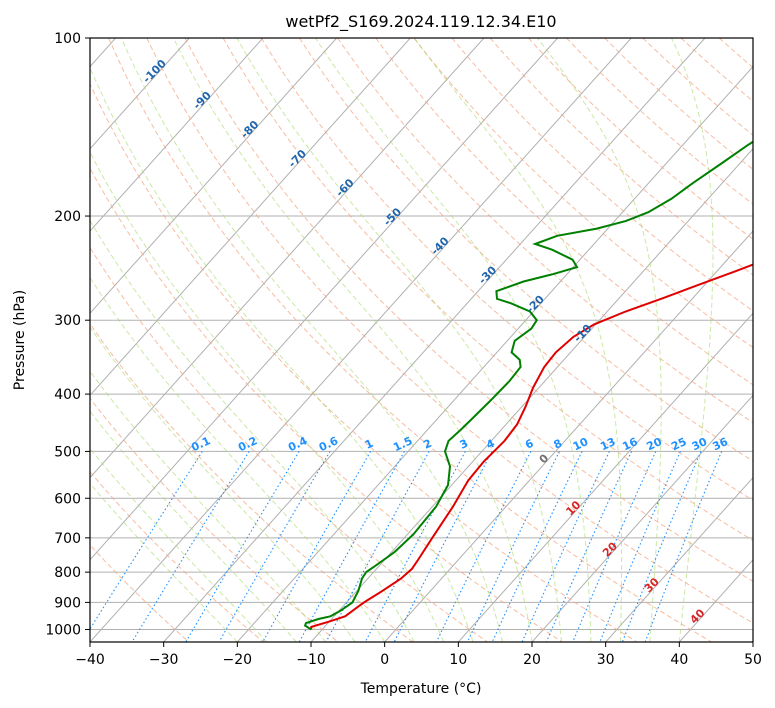 This screenshot has width=775, height=708. I want to click on mixing-ratio-label: 20, so click(655, 444).